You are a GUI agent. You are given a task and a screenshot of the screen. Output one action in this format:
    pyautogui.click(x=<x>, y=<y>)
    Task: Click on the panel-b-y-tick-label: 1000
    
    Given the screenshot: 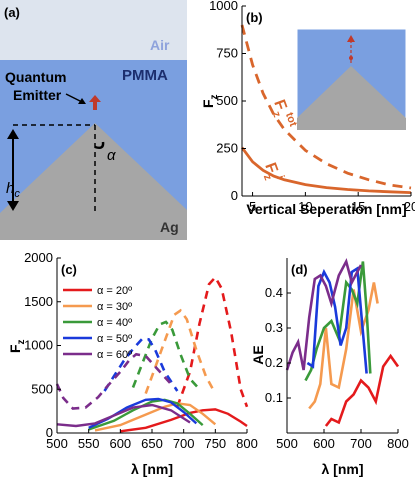 What is the action you would take?
    pyautogui.click(x=223, y=6)
    